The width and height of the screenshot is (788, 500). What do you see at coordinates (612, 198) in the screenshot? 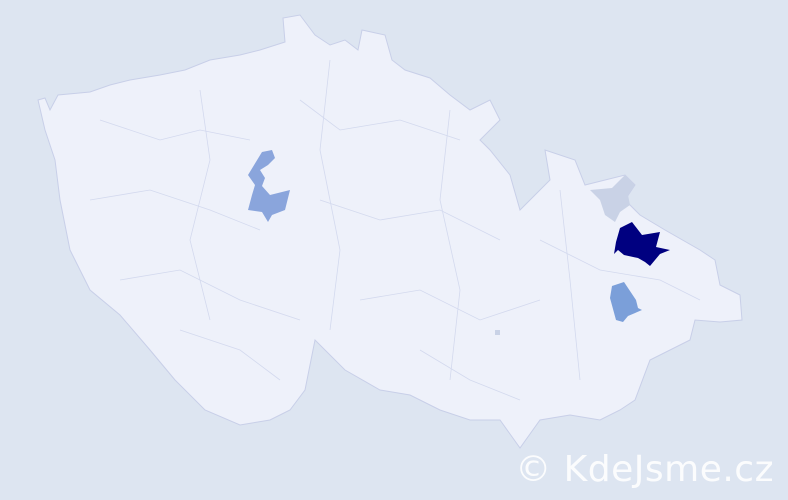
I see `region-northeast-light` at bounding box center [612, 198].